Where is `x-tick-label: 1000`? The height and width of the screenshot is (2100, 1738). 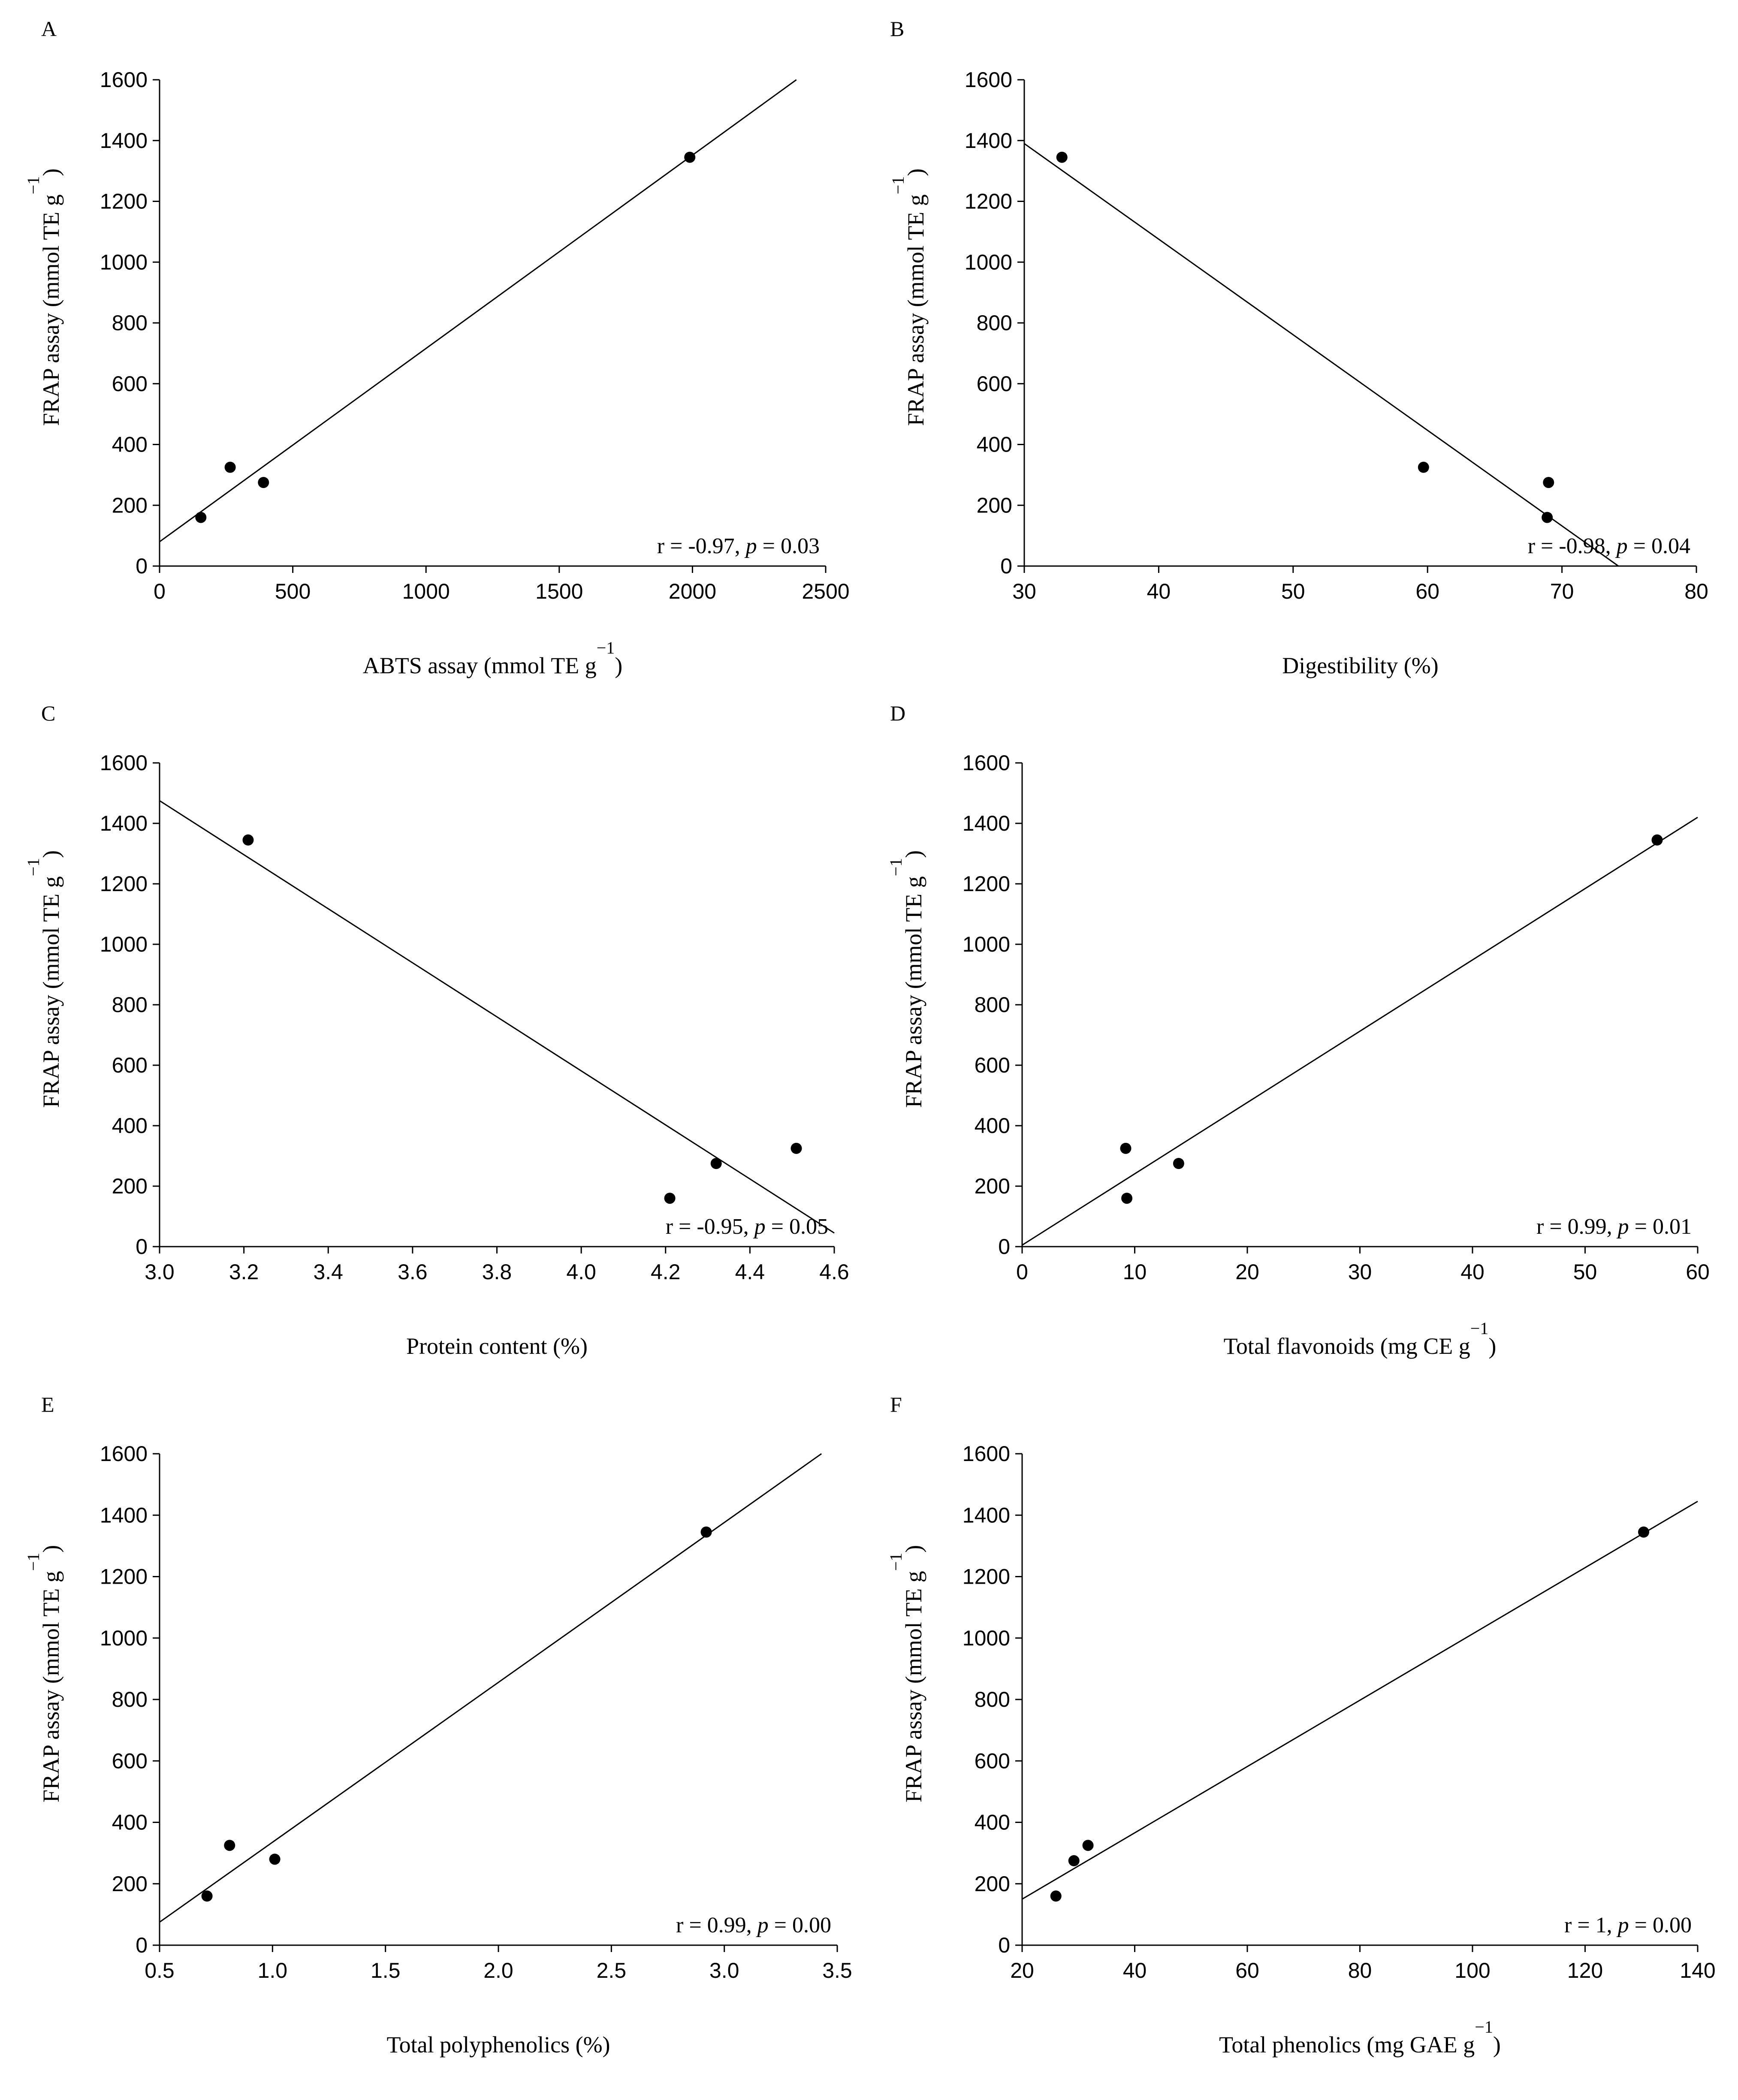 x-tick-label: 1000 is located at coordinates (426, 591).